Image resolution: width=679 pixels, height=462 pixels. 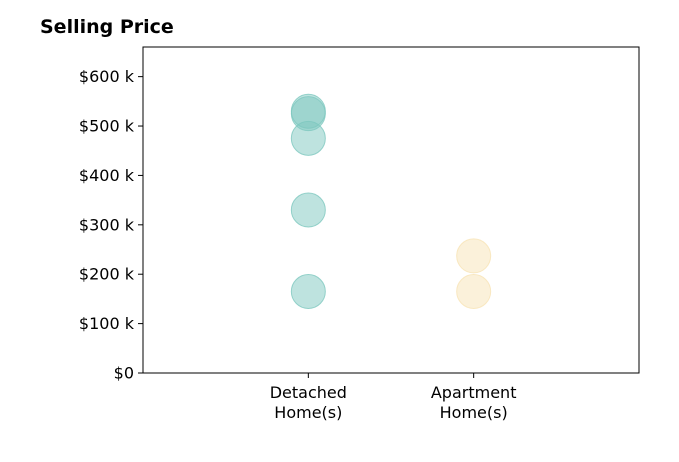 I want to click on y-tick-label: $500 k, so click(x=107, y=126).